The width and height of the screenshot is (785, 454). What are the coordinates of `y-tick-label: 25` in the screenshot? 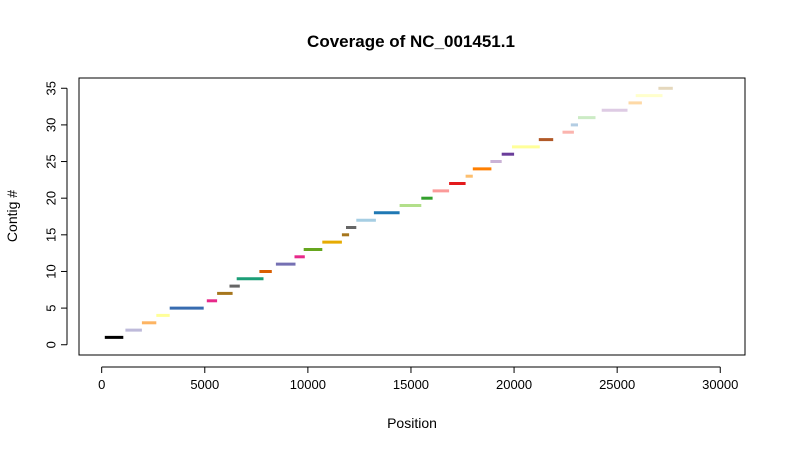 It's located at (51, 161).